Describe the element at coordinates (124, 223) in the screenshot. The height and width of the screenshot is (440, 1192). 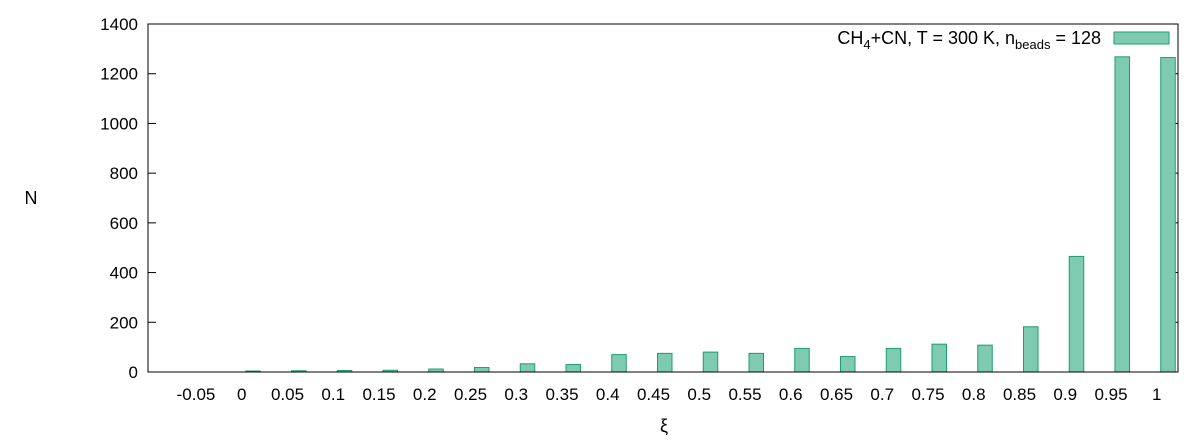
I see `y-tick-label: 600` at that location.